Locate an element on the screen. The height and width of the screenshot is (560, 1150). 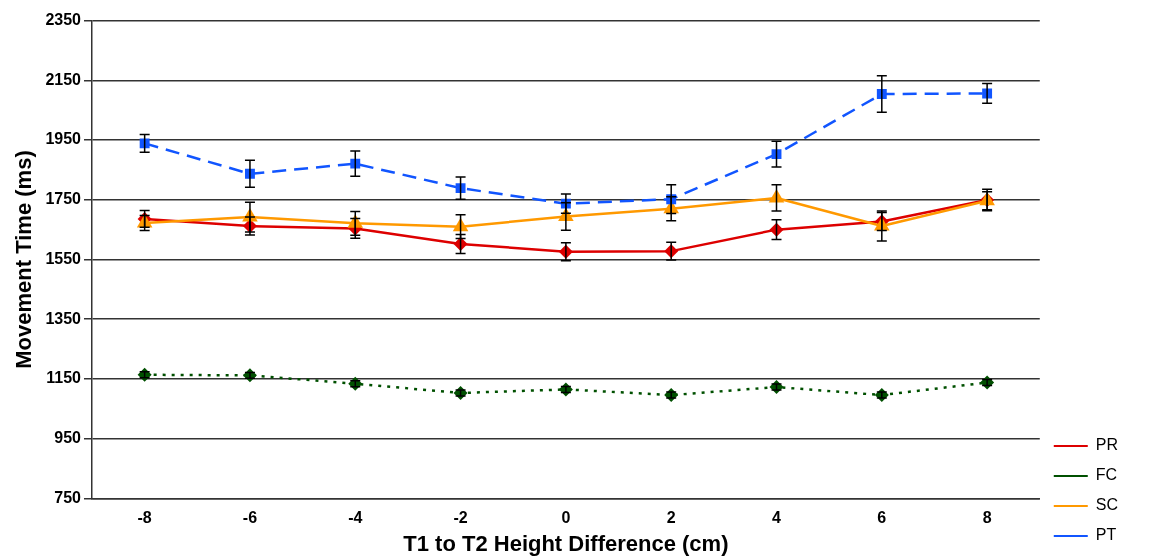
x-tick-label: -6 is located at coordinates (250, 518).